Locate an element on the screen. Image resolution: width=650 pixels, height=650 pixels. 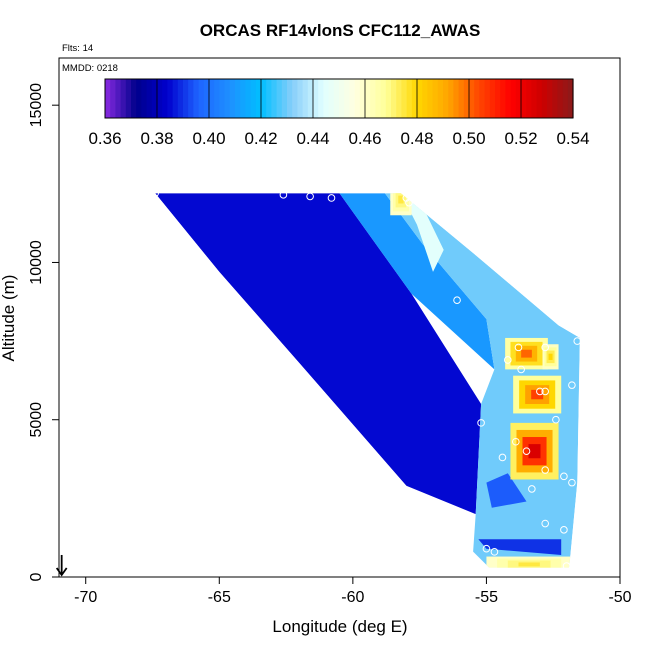
colorbar-tick-label: 0.52 is located at coordinates (520, 138).